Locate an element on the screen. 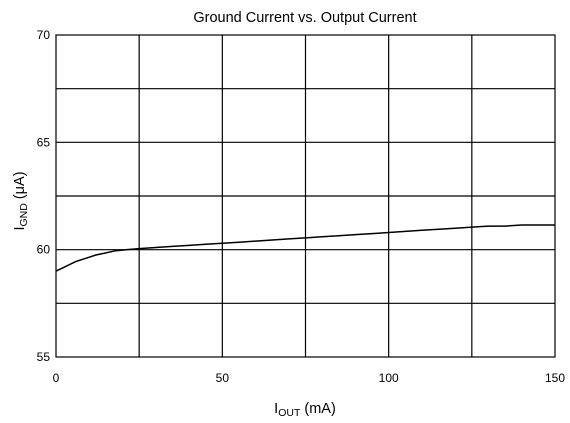 Image resolution: width=570 pixels, height=423 pixels. y-tick-label: 55 is located at coordinates (44, 357).